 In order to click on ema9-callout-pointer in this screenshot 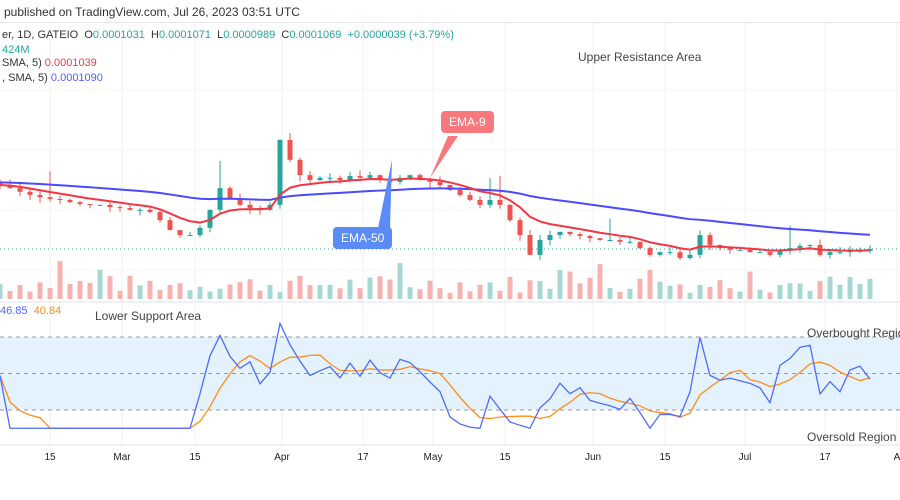, I will do `click(444, 157)`.